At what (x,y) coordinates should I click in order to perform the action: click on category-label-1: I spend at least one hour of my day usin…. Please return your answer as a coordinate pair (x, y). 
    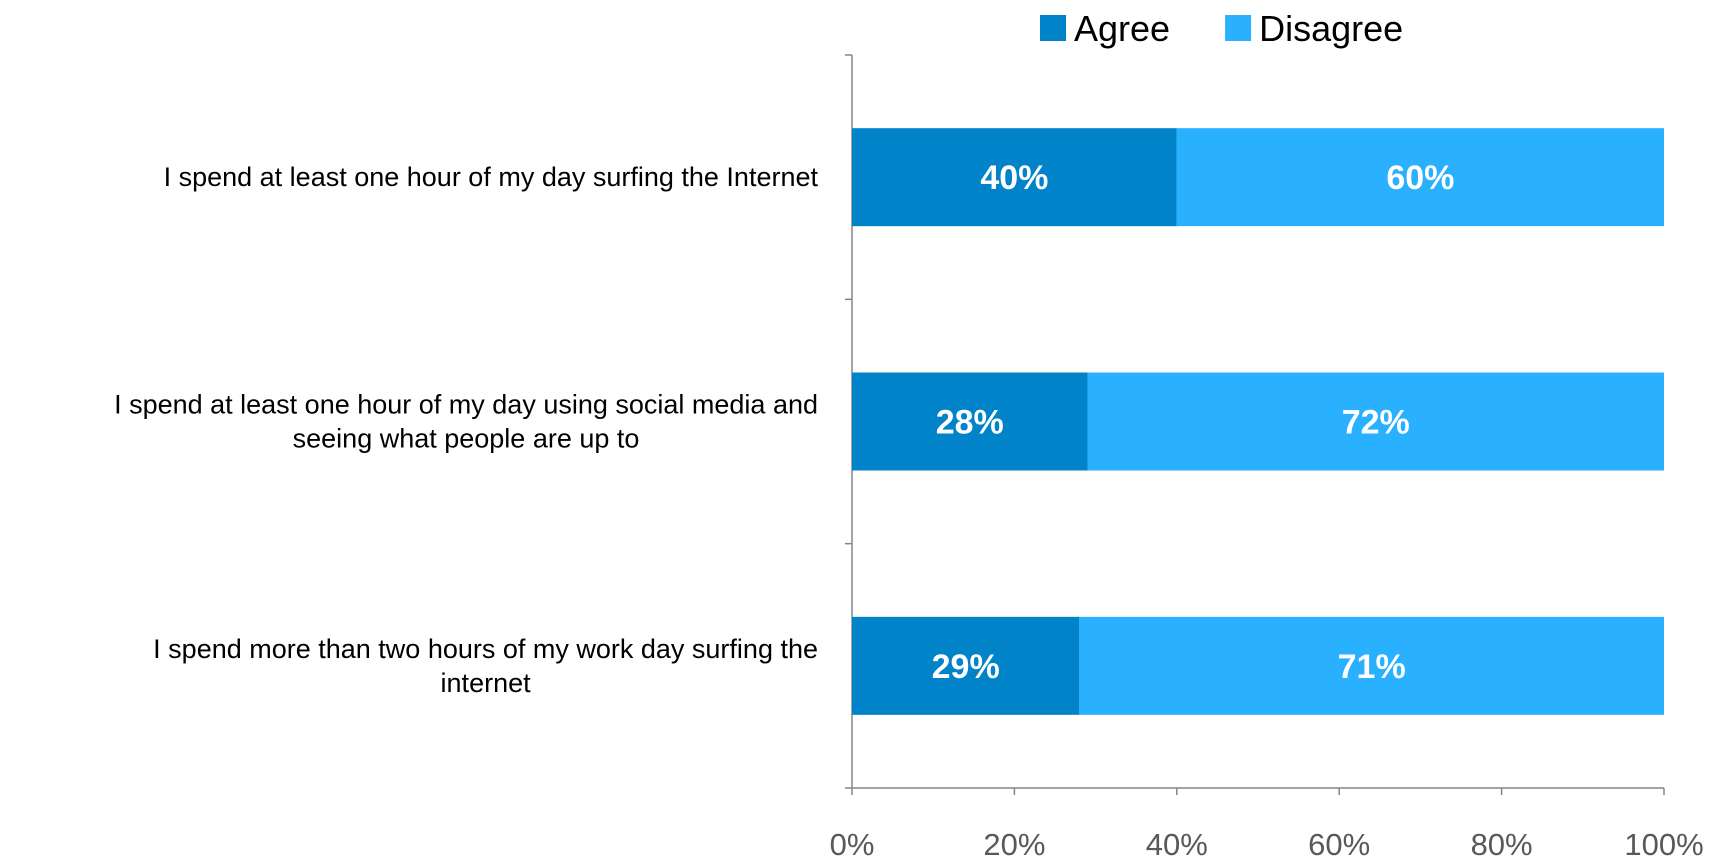
    Looking at the image, I should click on (466, 422).